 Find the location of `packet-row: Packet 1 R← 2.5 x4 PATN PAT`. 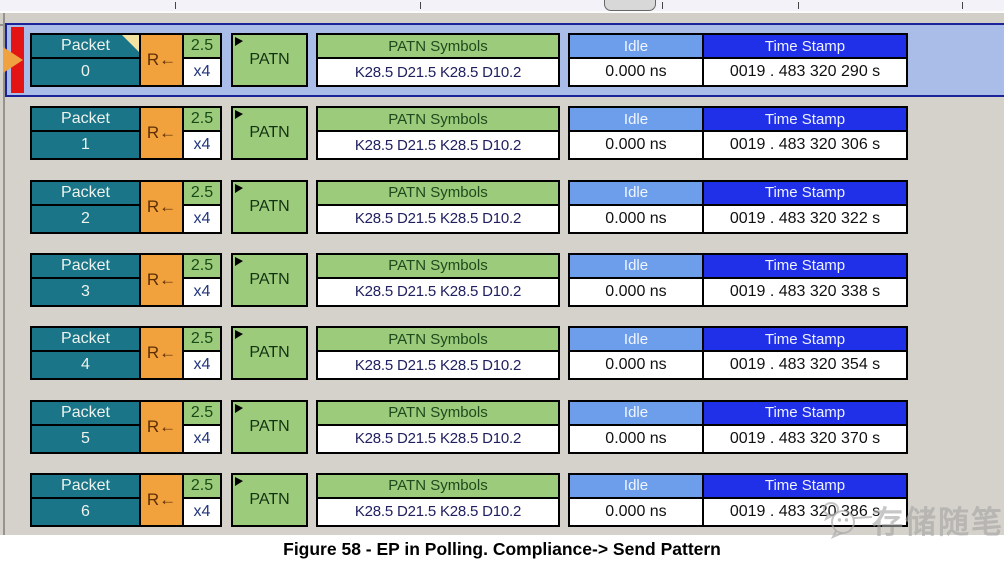

packet-row: Packet 1 R← 2.5 x4 PATN PAT is located at coordinates (502, 133).